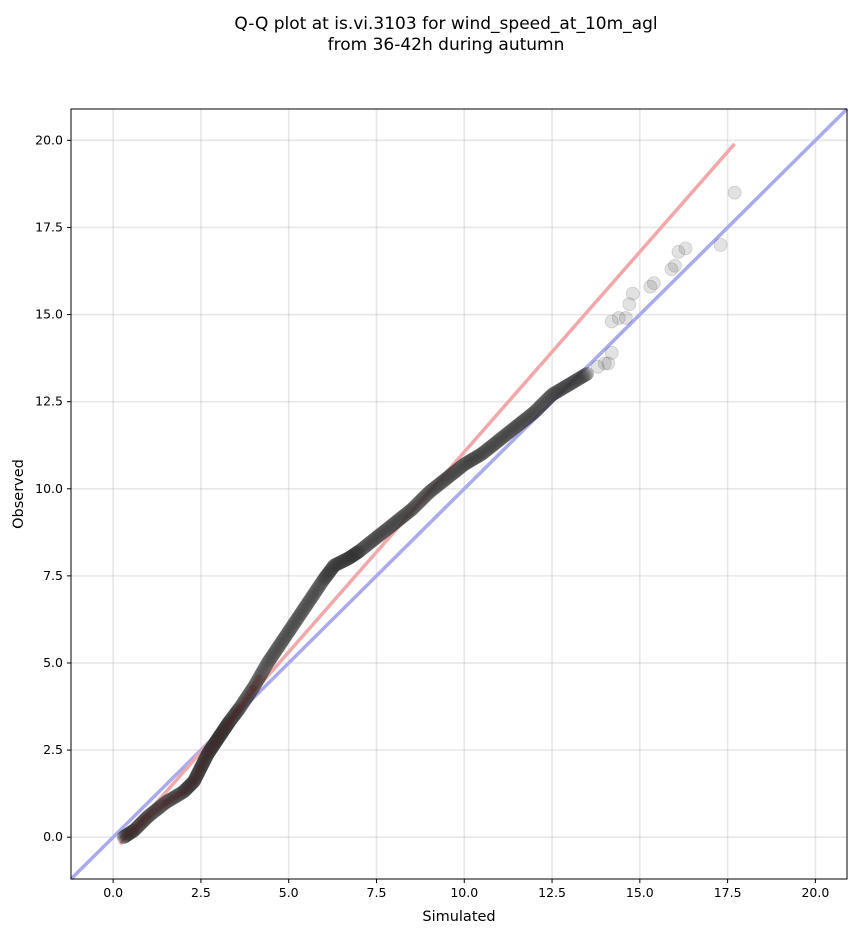 The image size is (856, 934). Describe the element at coordinates (446, 45) in the screenshot. I see `chart-title-line-2: from 36-42h during autumn` at that location.